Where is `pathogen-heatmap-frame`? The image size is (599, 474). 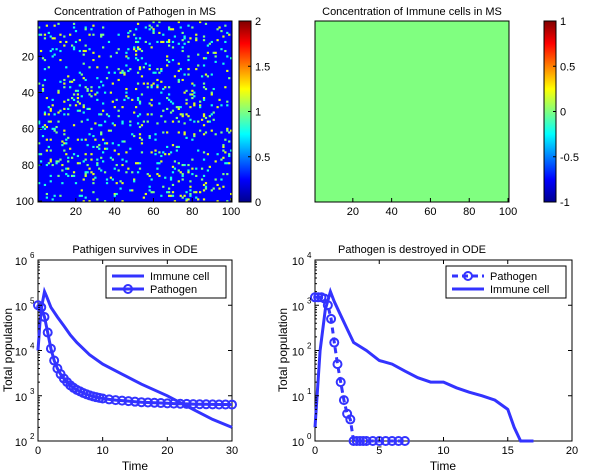
pathogen-heatmap-frame is located at coordinates (135, 111).